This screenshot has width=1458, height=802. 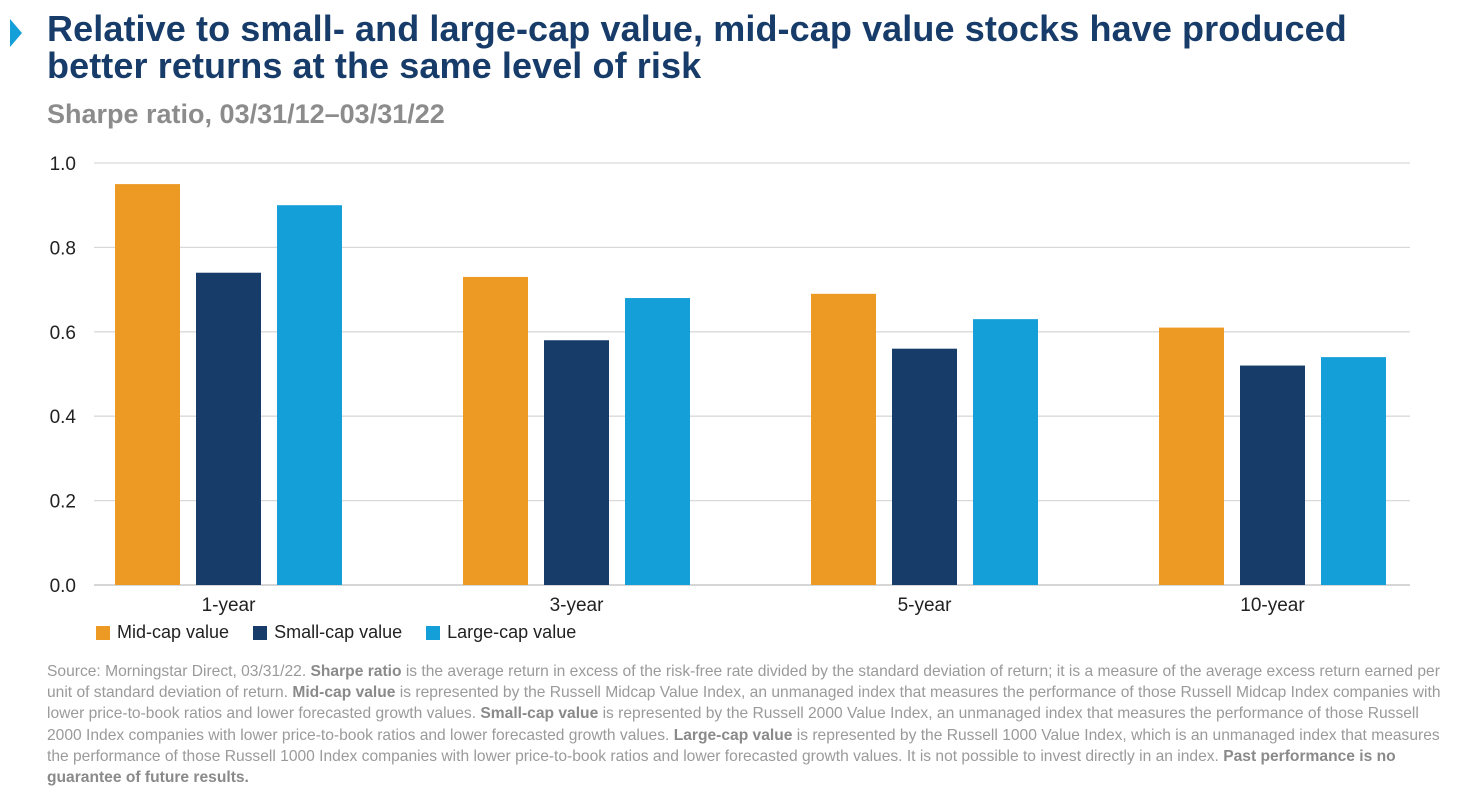 I want to click on y-tick-label: 0.0, so click(x=63, y=586).